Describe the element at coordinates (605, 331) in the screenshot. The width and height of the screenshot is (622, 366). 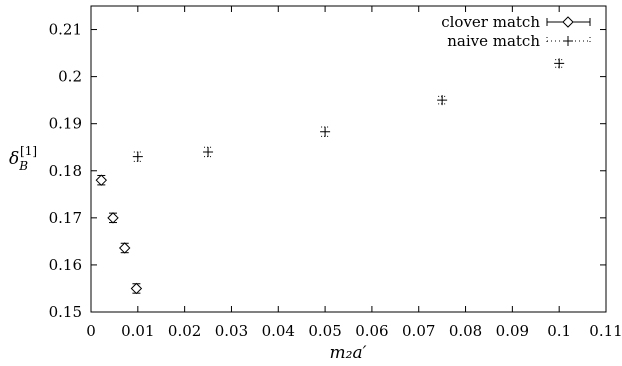
I see `x-tick-label: 0.11` at that location.